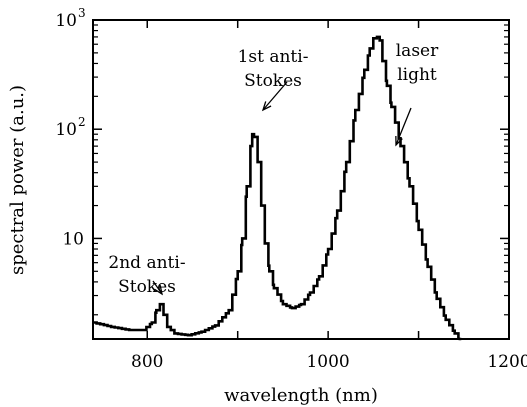 The height and width of the screenshot is (407, 527). Describe the element at coordinates (417, 75) in the screenshot. I see `annotation-label: light` at that location.